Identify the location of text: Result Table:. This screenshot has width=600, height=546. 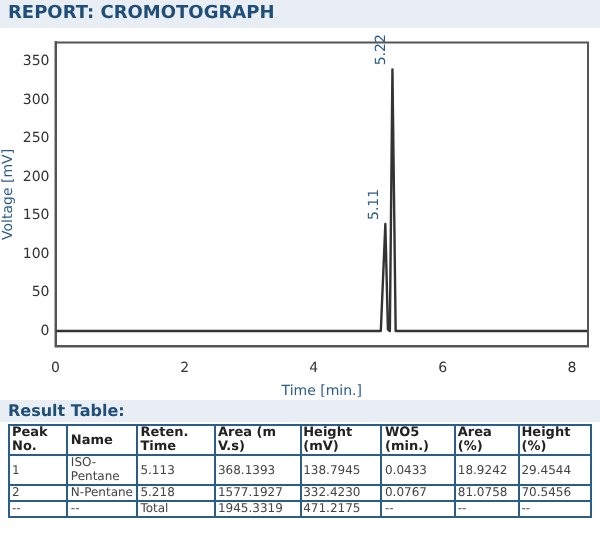
(300, 411).